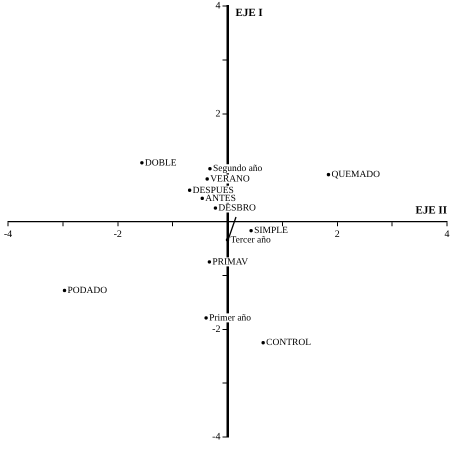  What do you see at coordinates (220, 199) in the screenshot?
I see `annotation: ANTES` at bounding box center [220, 199].